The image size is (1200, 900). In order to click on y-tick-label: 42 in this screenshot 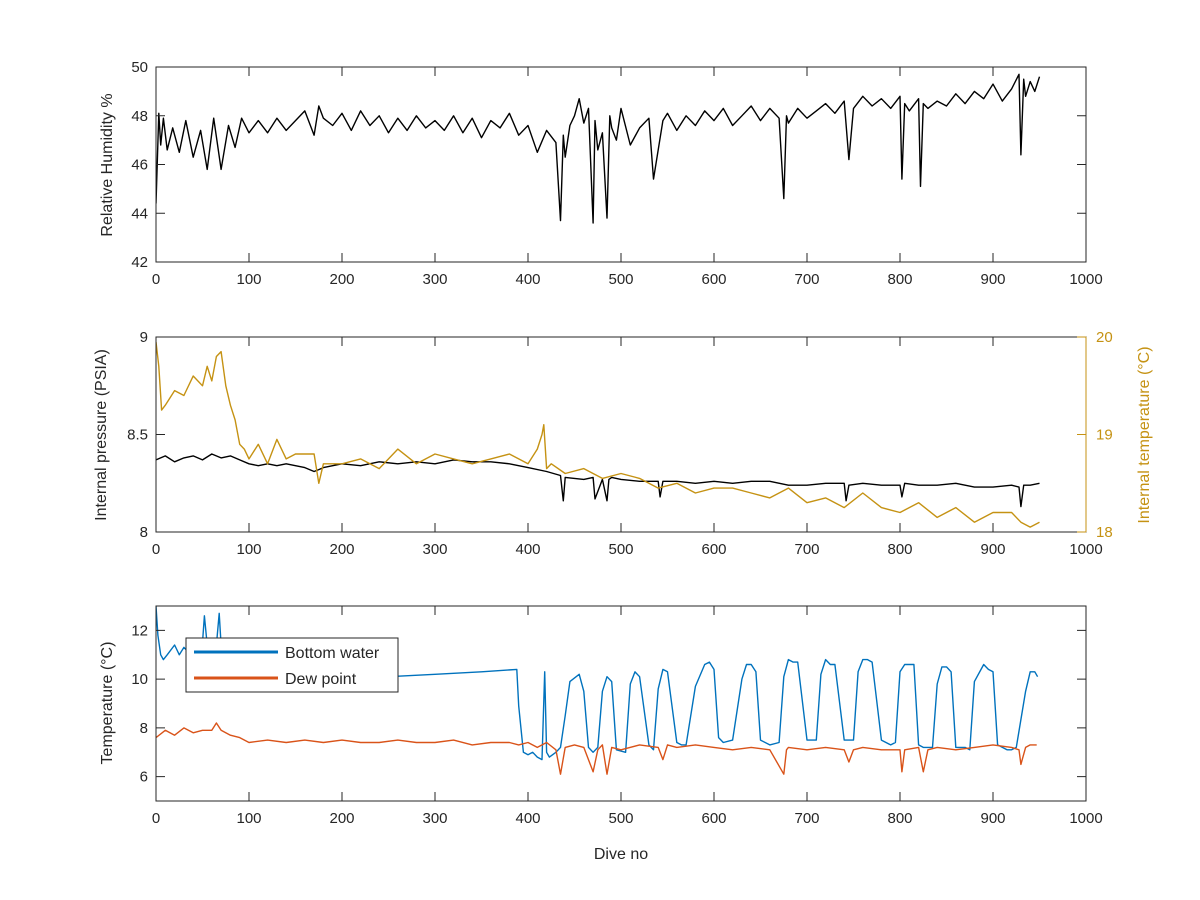, I will do `click(139, 262)`.